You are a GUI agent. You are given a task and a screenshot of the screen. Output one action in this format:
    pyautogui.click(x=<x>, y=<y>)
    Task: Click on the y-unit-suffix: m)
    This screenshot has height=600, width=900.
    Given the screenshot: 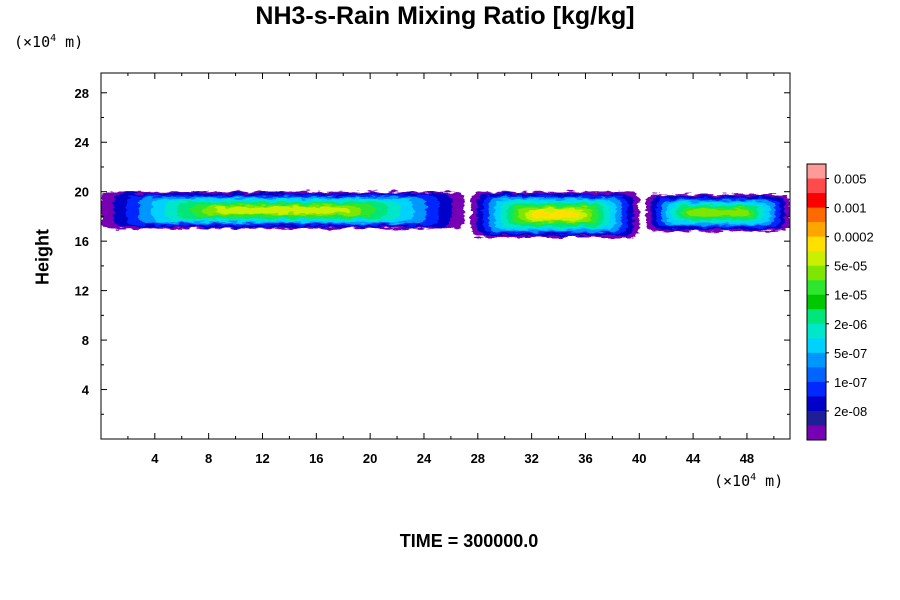 What is the action you would take?
    pyautogui.click(x=70, y=42)
    